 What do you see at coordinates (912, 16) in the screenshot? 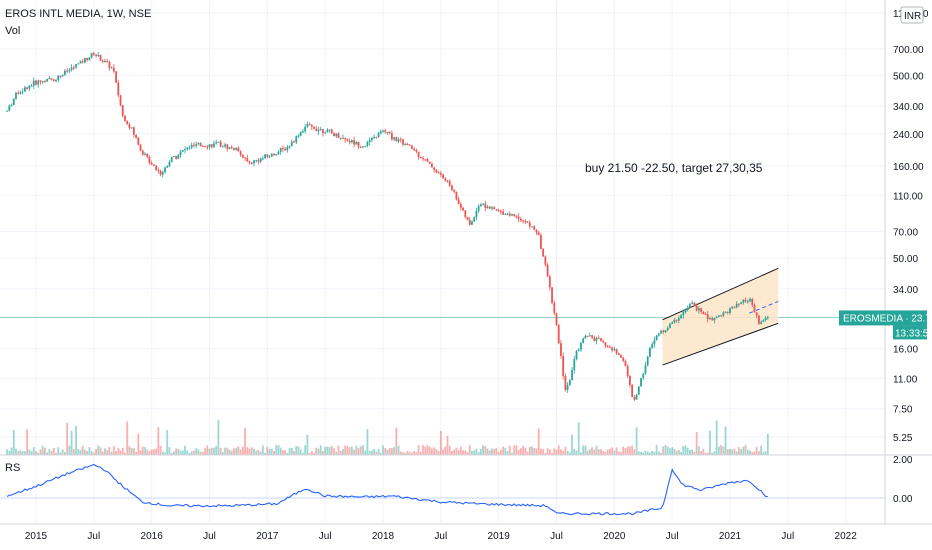
I see `currency-unit-label: INR` at bounding box center [912, 16].